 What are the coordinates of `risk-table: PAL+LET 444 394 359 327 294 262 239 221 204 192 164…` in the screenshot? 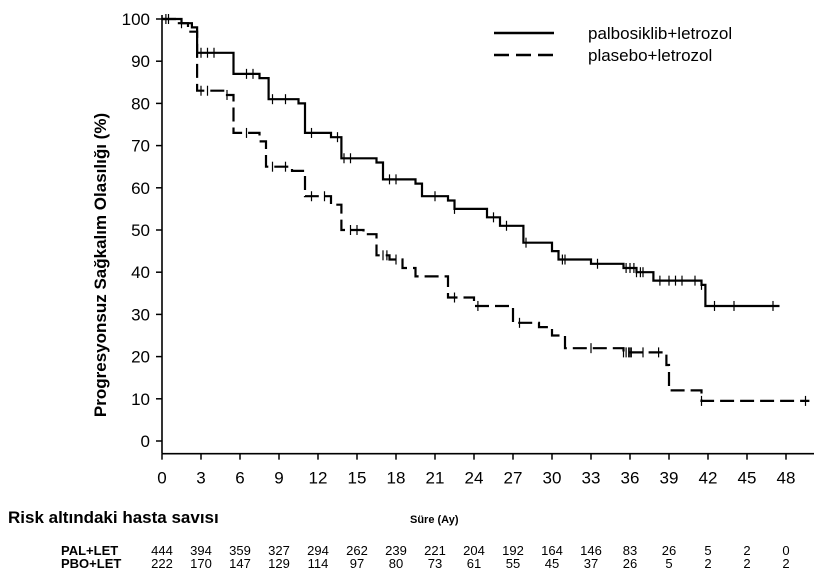 It's located at (425, 557).